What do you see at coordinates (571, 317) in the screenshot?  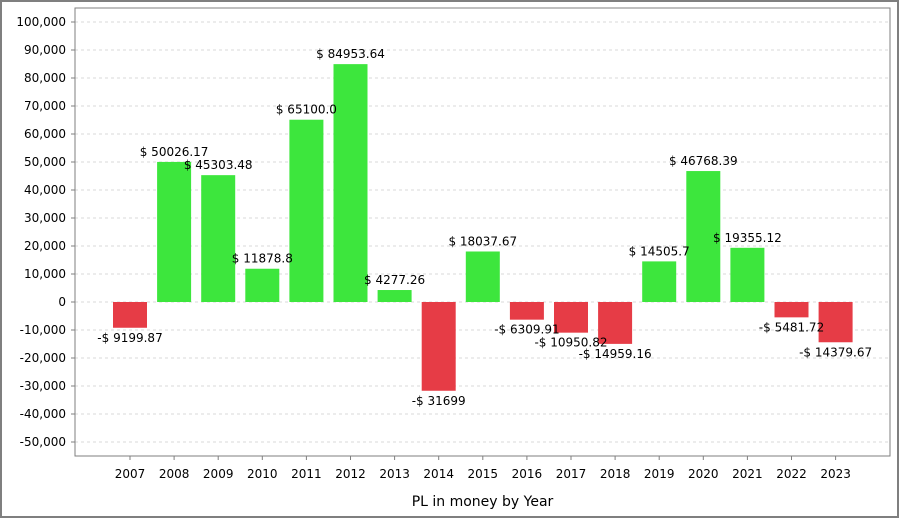 I see `bar-2017` at bounding box center [571, 317].